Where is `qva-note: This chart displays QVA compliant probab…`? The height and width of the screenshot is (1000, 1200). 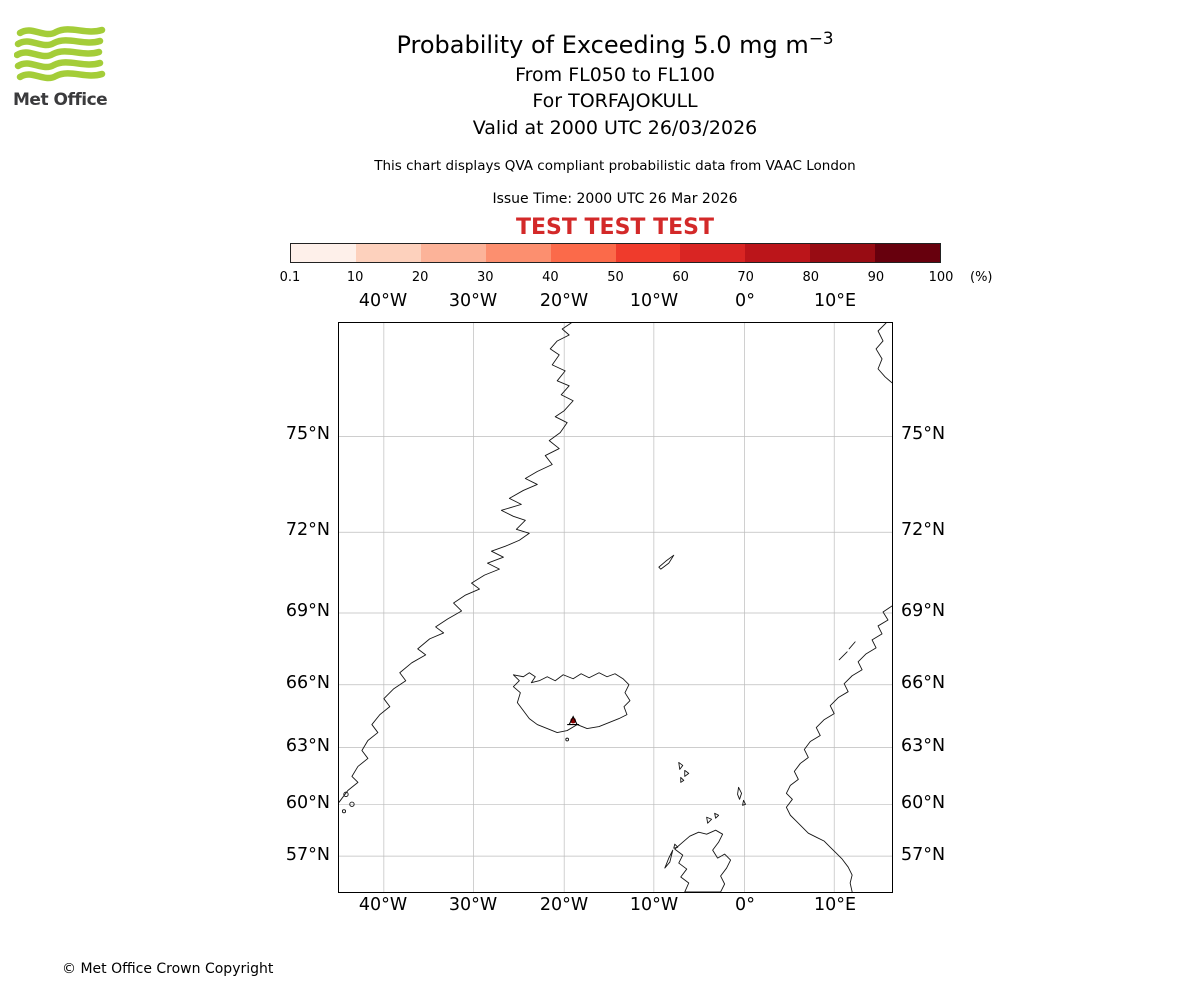 qva-note: This chart displays QVA compliant probab… is located at coordinates (615, 166).